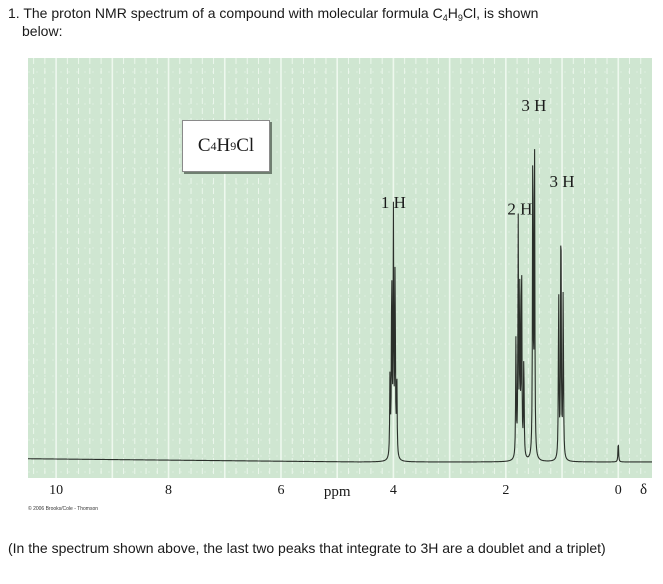 The height and width of the screenshot is (584, 663). Describe the element at coordinates (63, 508) in the screenshot. I see `copyright-text: © 2006 Brooks/Cole - Thomson` at that location.